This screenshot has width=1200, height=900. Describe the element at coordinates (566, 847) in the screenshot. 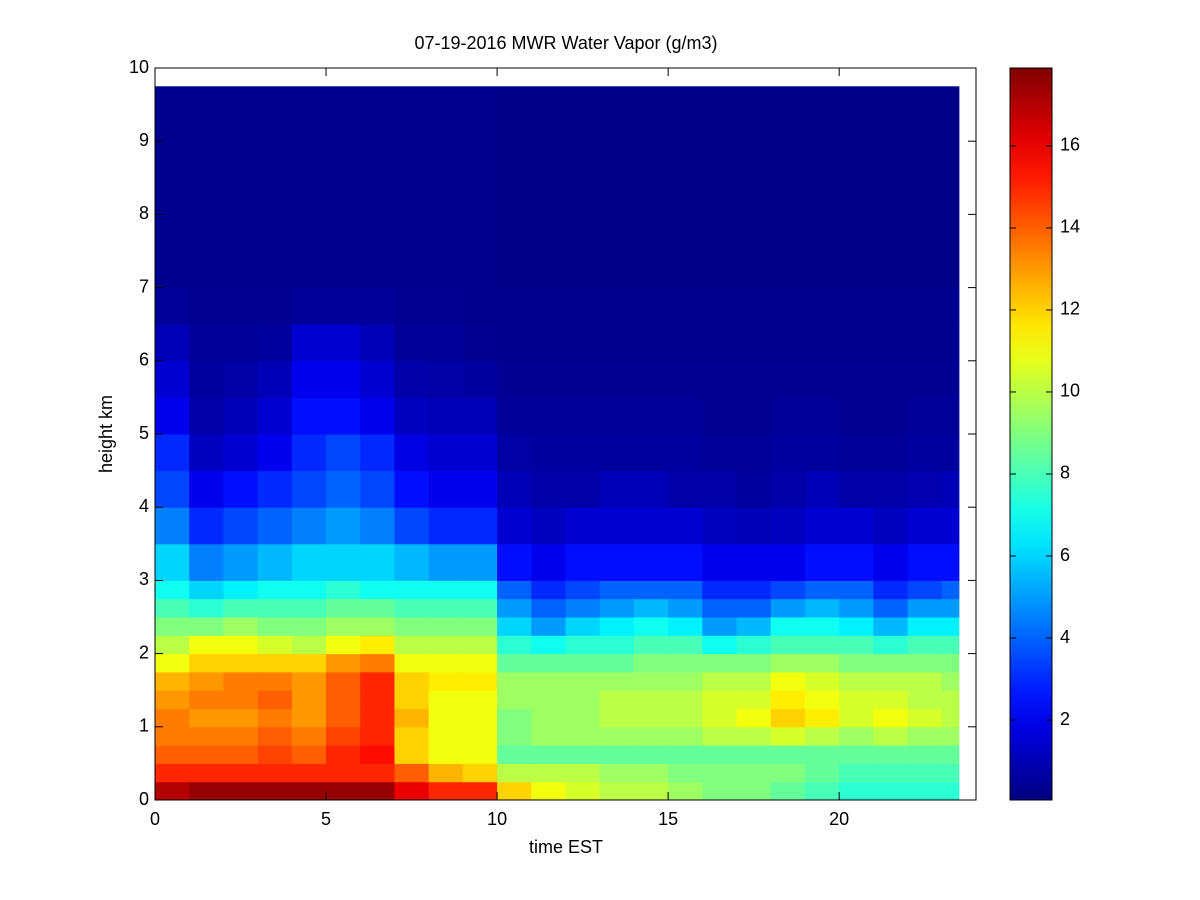

I see `x-axis-label: time EST` at that location.